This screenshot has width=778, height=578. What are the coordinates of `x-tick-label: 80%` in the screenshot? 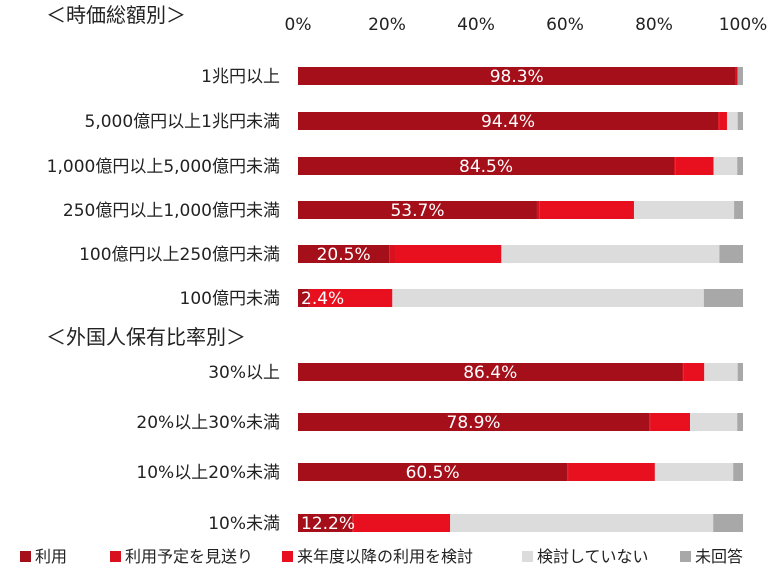 It's located at (654, 25).